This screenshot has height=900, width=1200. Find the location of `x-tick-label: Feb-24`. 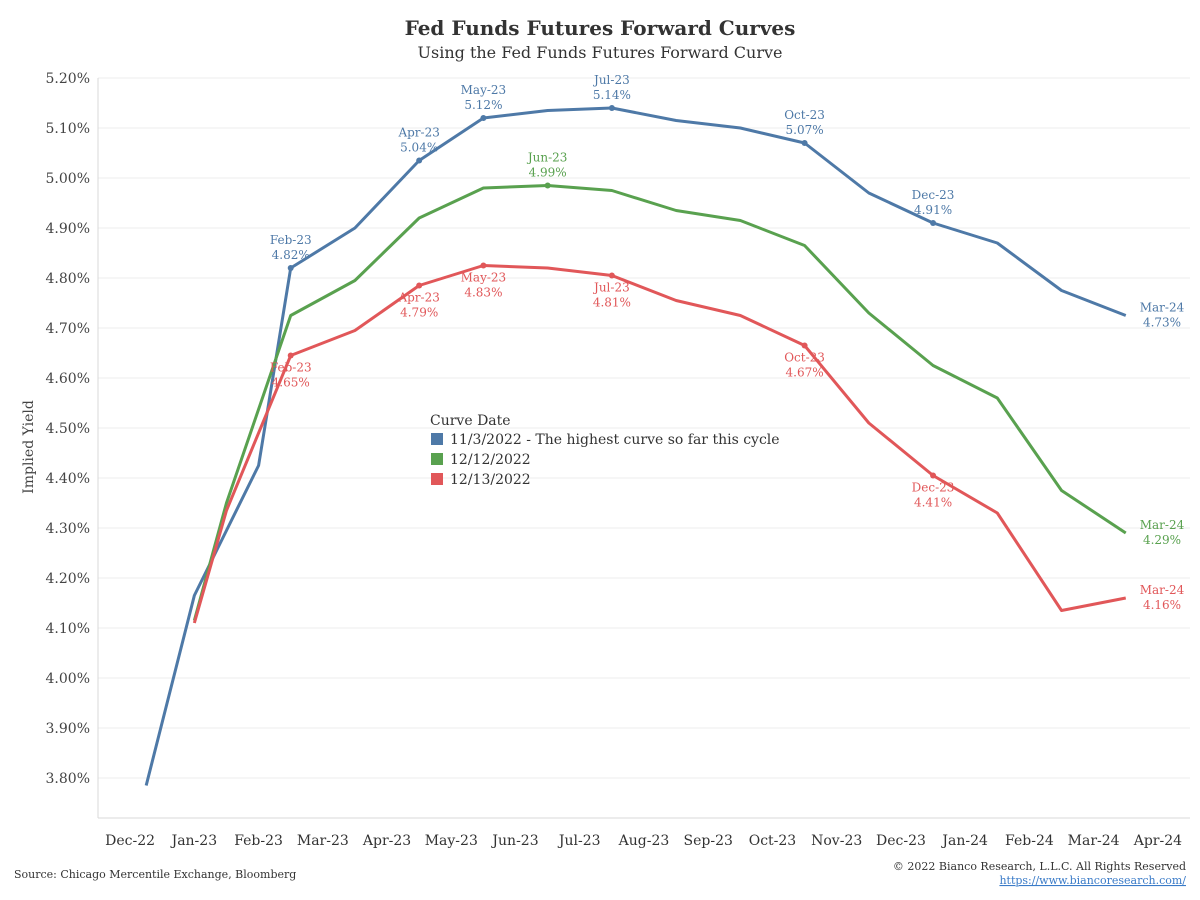

x-tick-label: Feb-24 is located at coordinates (1029, 841).